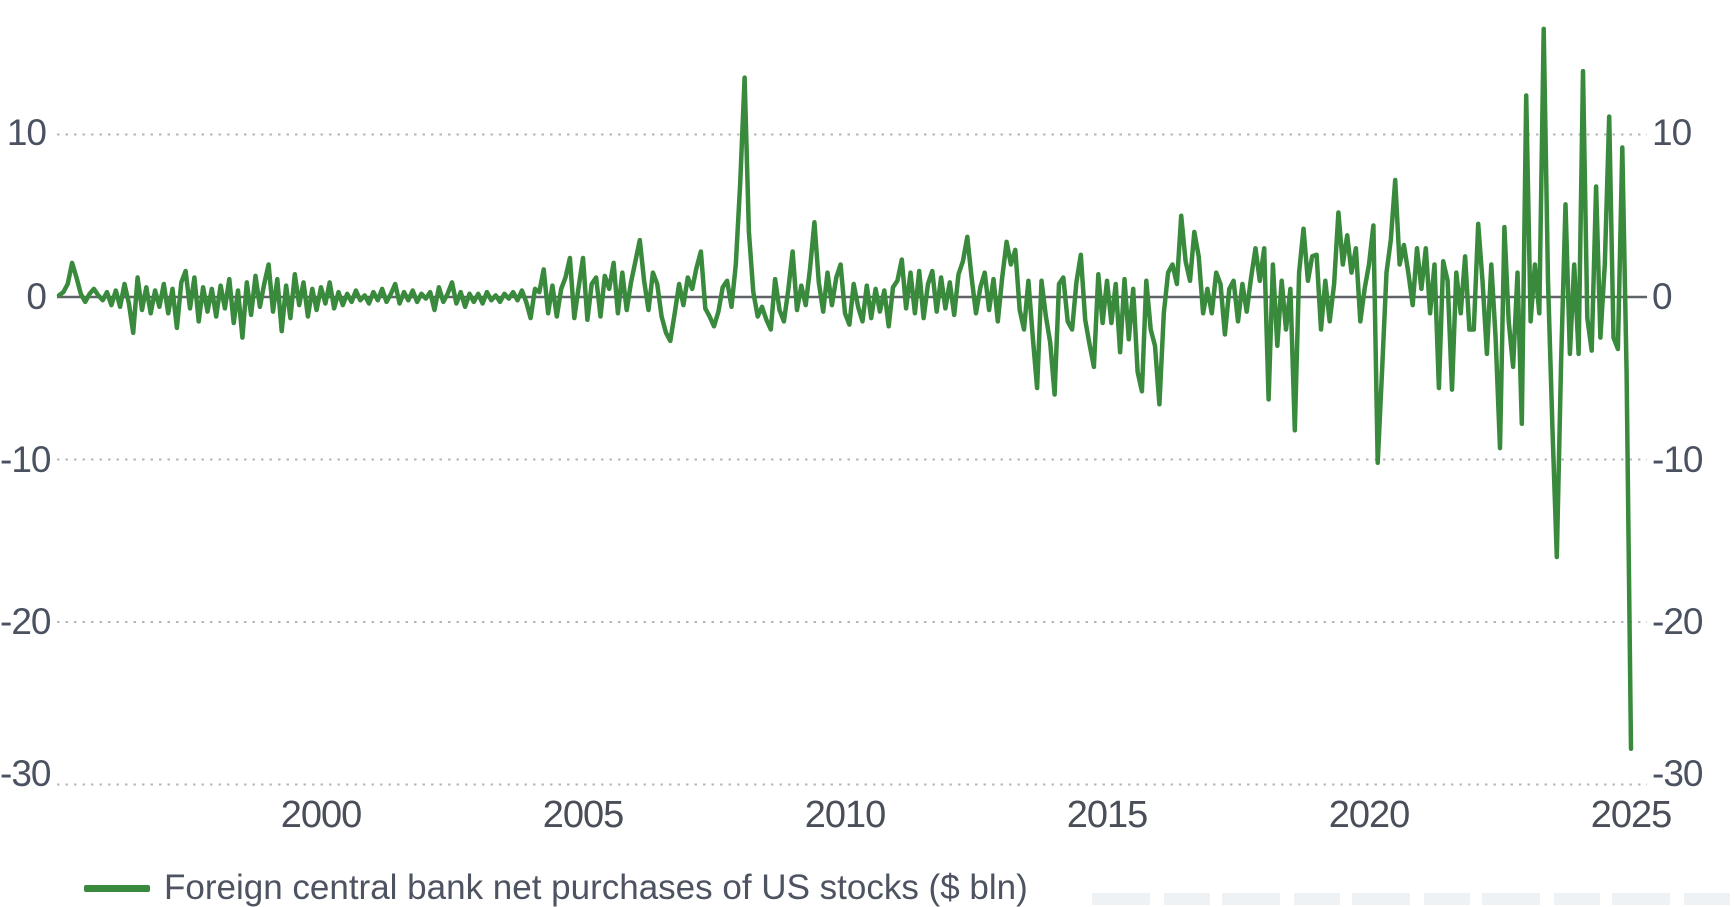 The height and width of the screenshot is (907, 1735). Describe the element at coordinates (1107, 815) in the screenshot. I see `x-axis-label-2015: 2015` at that location.